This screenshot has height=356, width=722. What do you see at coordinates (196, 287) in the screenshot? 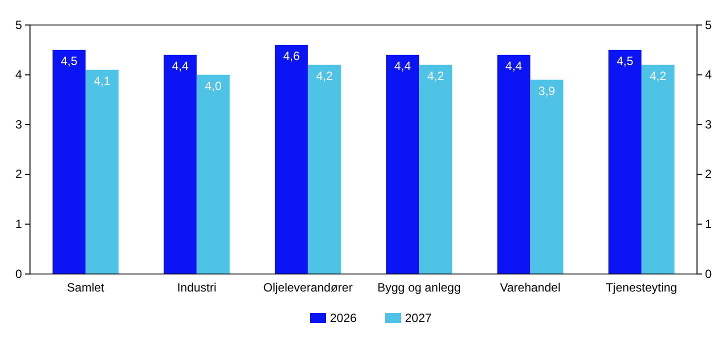
I see `x-tick-label: Industri` at bounding box center [196, 287].